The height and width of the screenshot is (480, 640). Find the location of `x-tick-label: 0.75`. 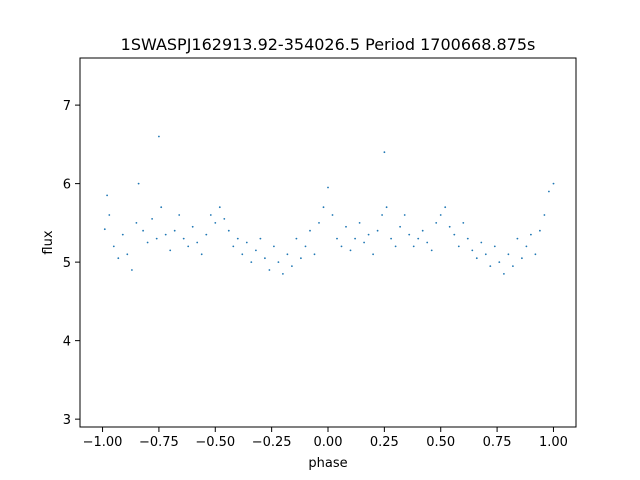

x-tick-label: 0.75 is located at coordinates (497, 442).